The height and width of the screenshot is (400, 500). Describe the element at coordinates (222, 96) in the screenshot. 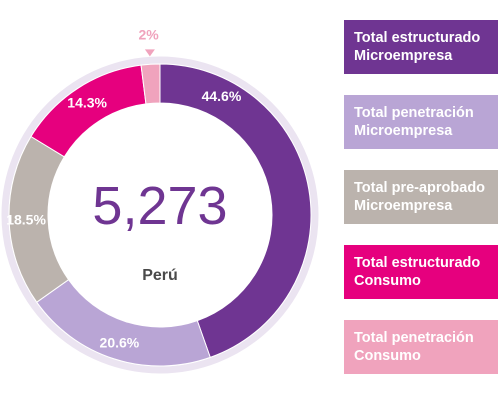

I see `slice-label-1: 44.6%` at that location.